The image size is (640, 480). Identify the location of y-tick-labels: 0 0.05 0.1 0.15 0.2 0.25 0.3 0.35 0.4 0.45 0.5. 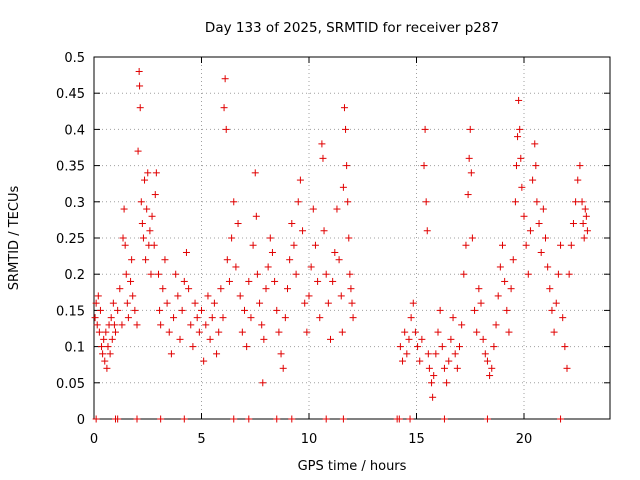
(70, 239).